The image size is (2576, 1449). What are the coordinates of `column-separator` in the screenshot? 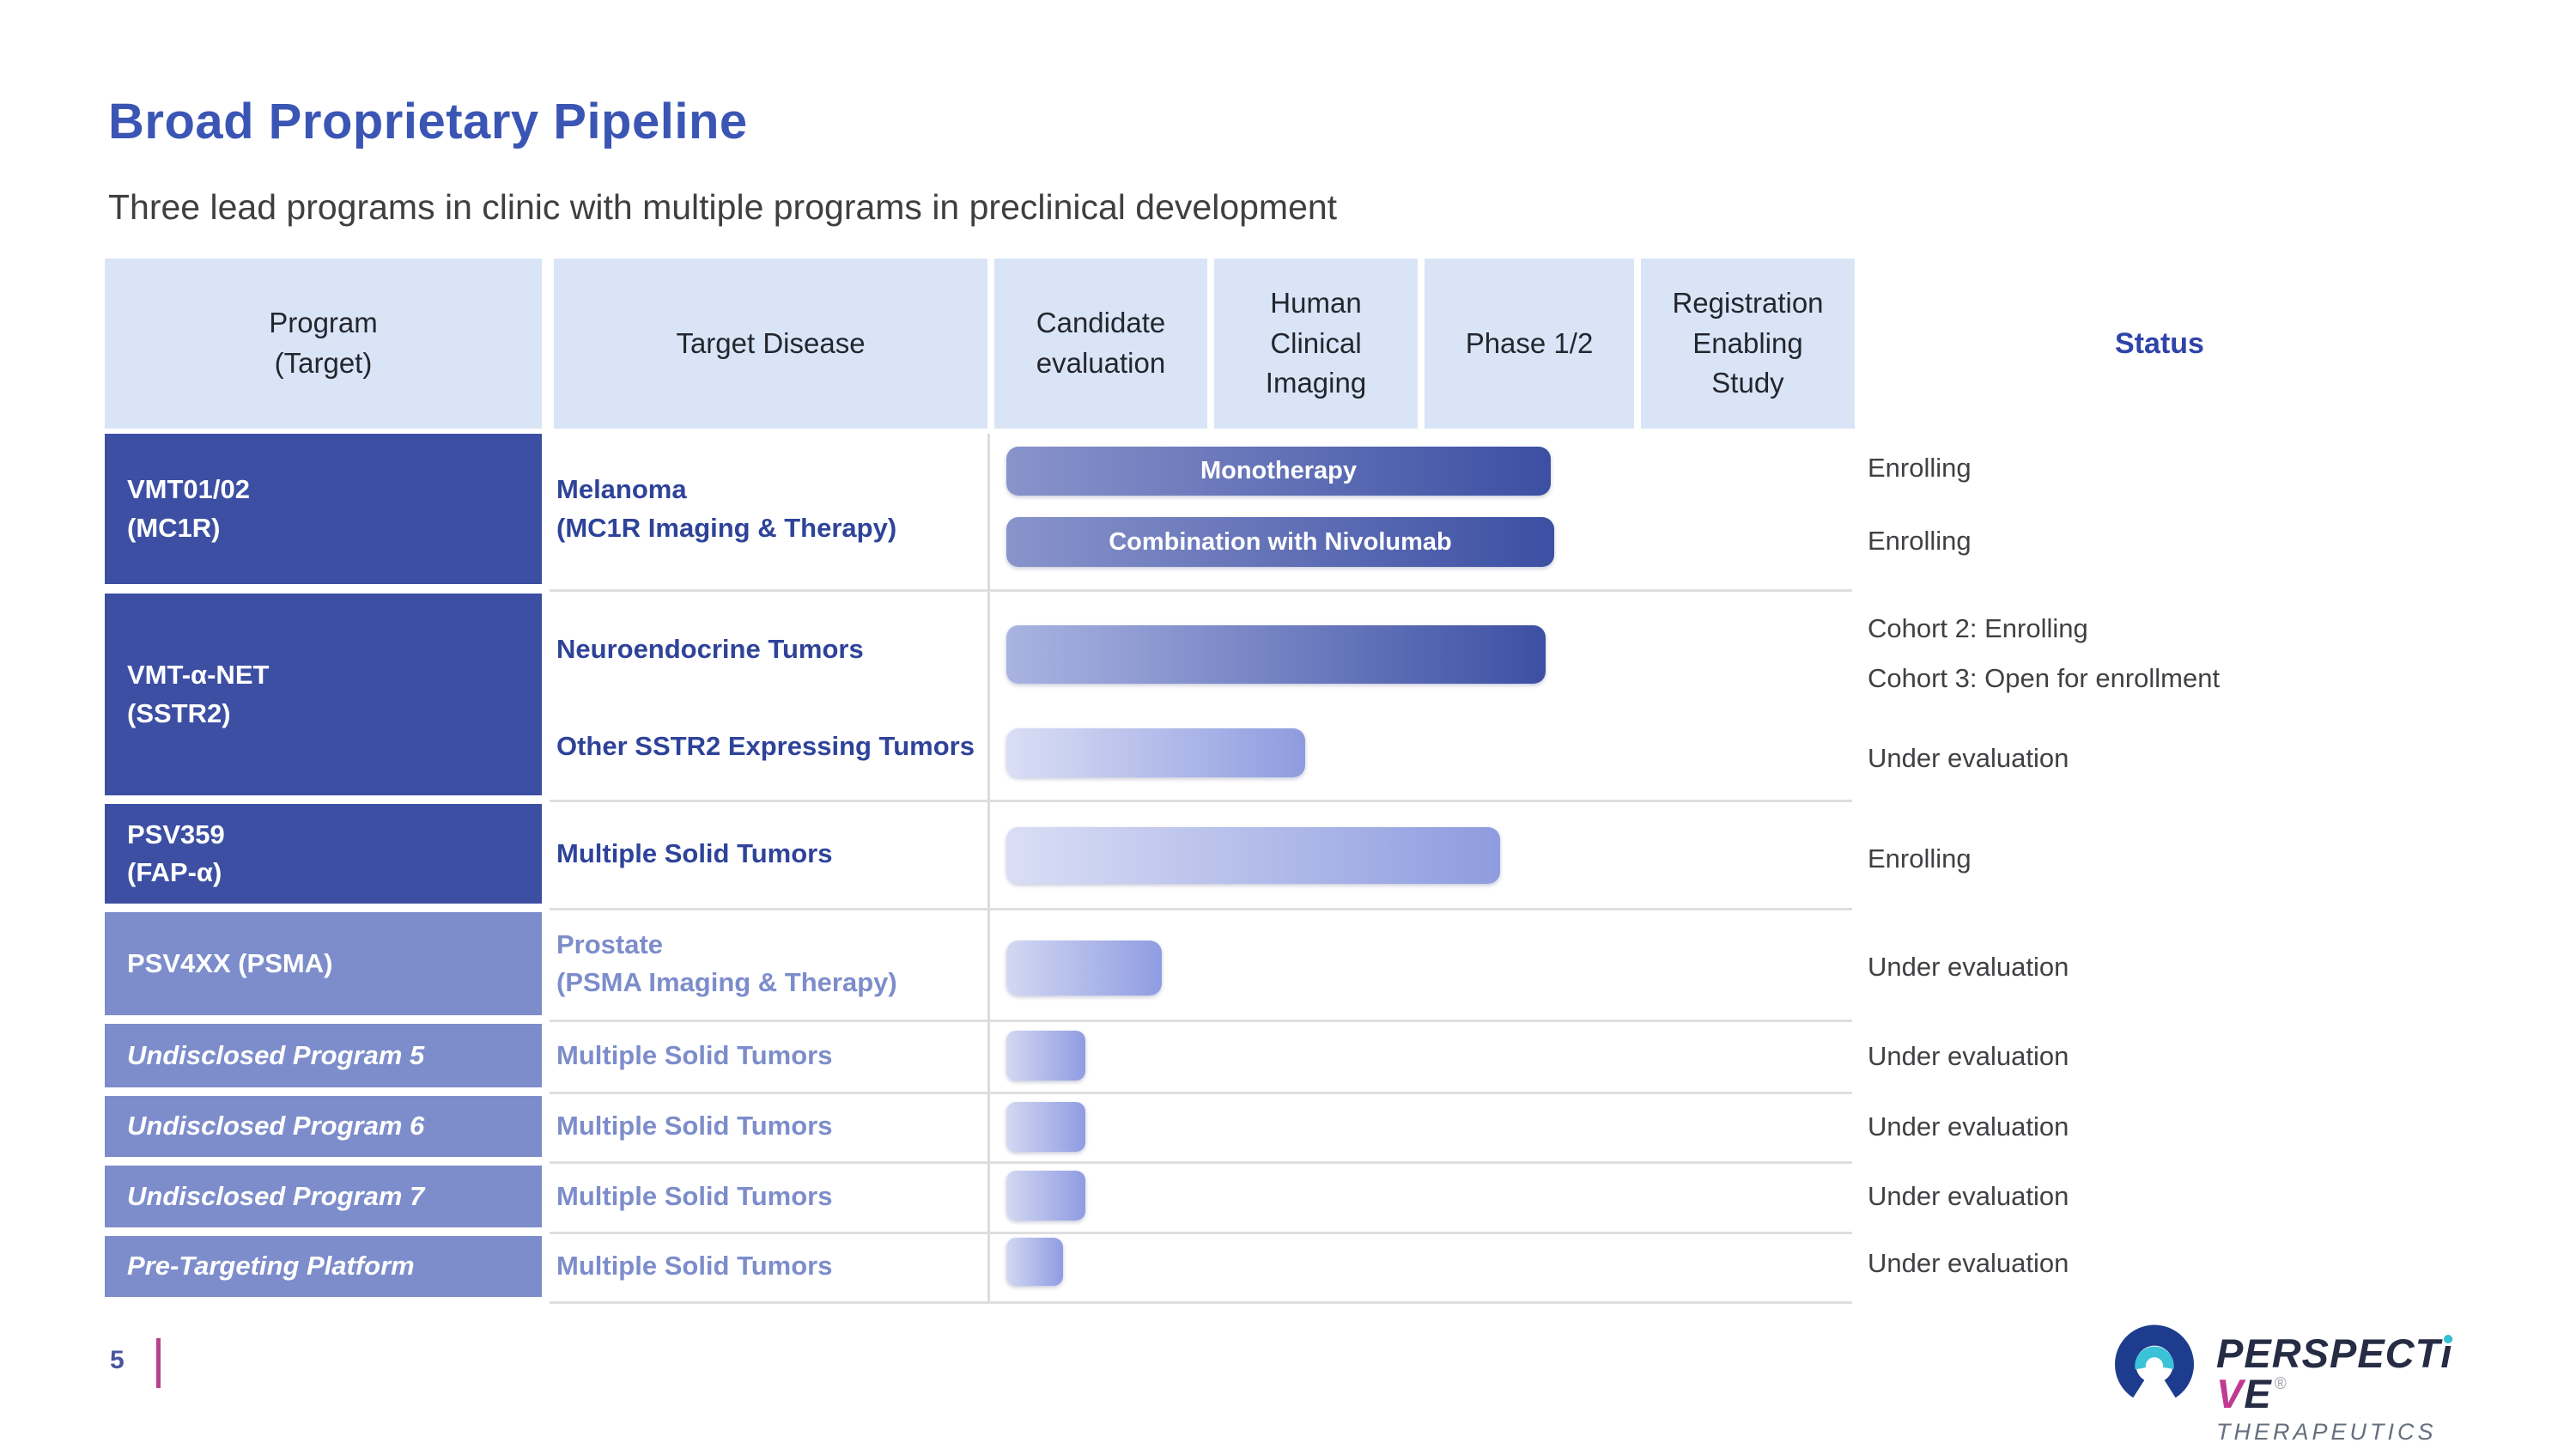 It's located at (988, 868).